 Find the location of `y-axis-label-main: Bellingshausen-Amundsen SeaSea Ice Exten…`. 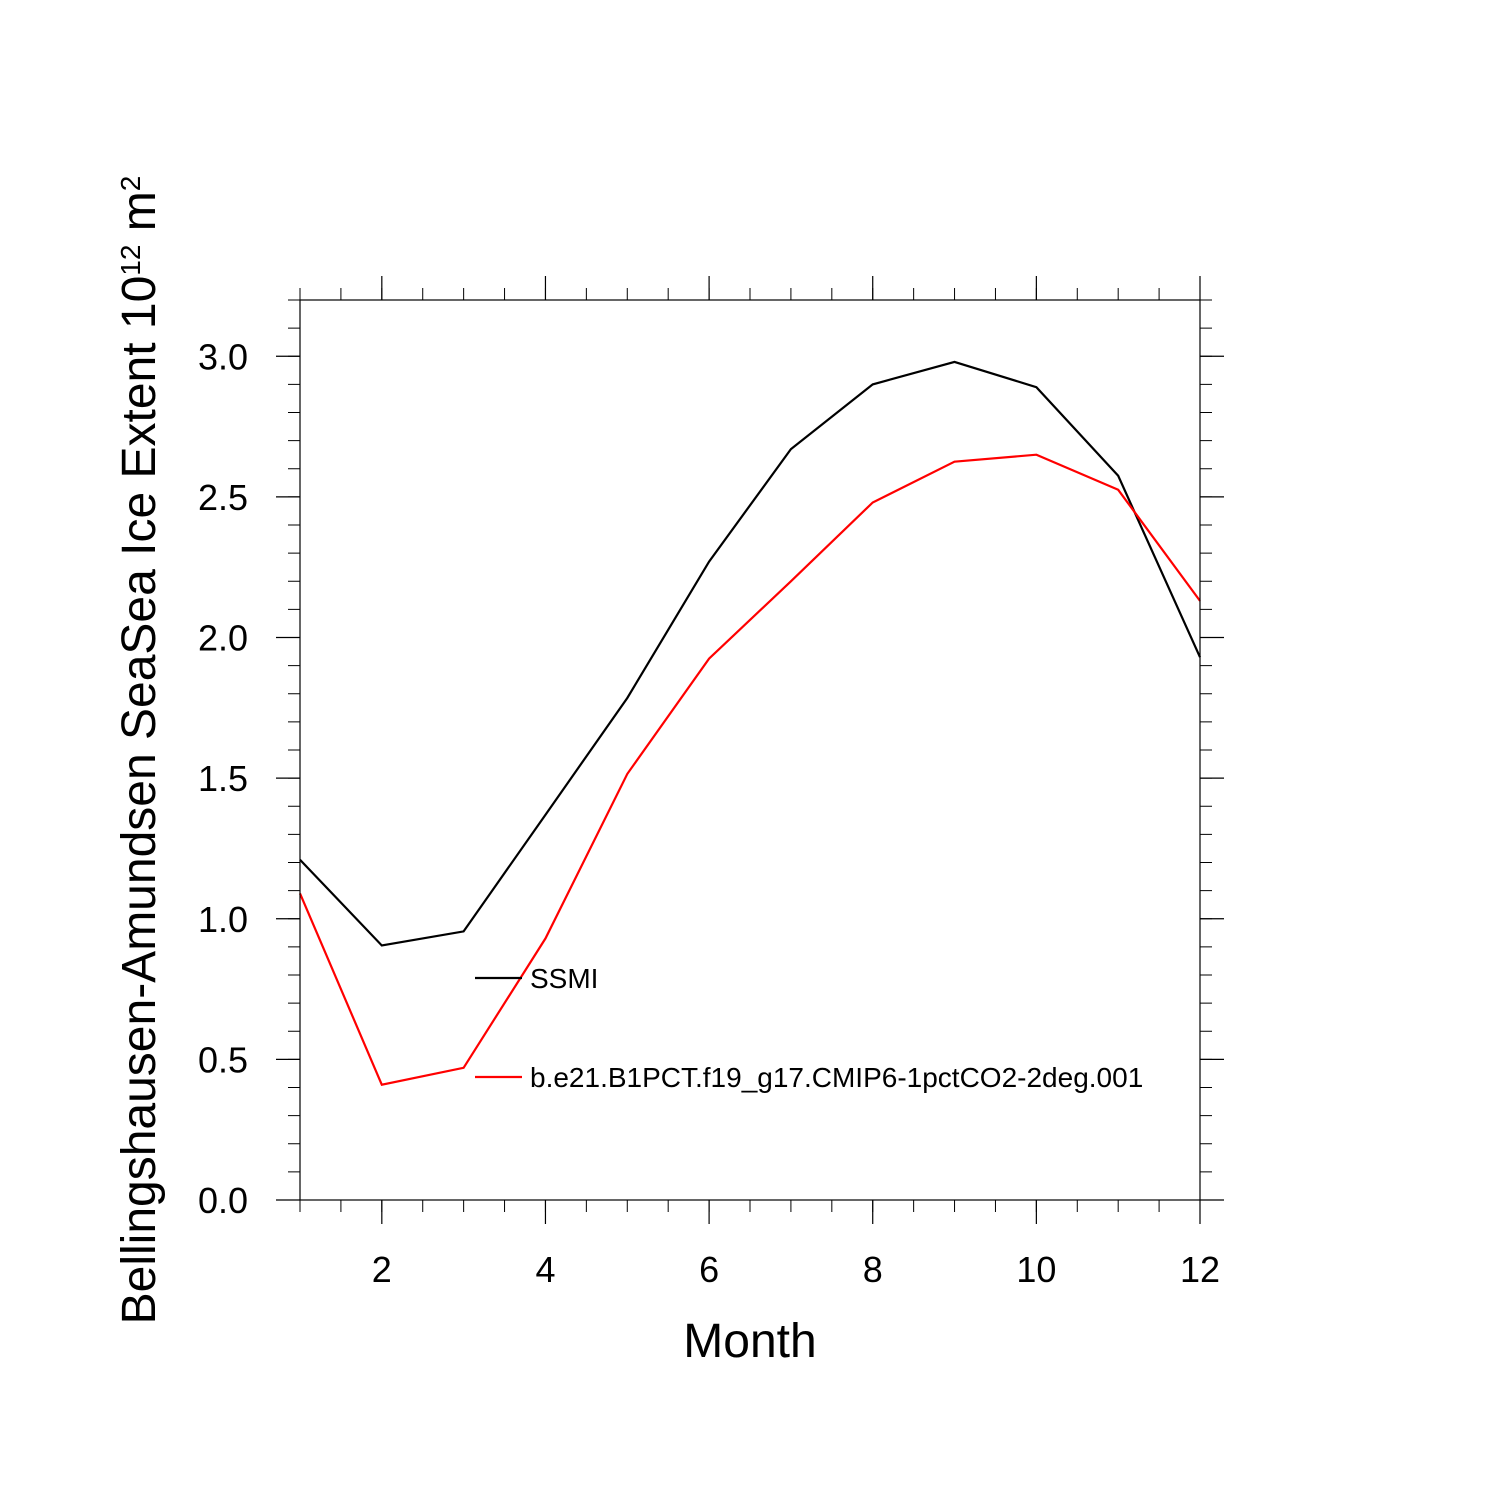

y-axis-label-main: Bellingshausen-Amundsen SeaSea Ice Exten… is located at coordinates (139, 800).